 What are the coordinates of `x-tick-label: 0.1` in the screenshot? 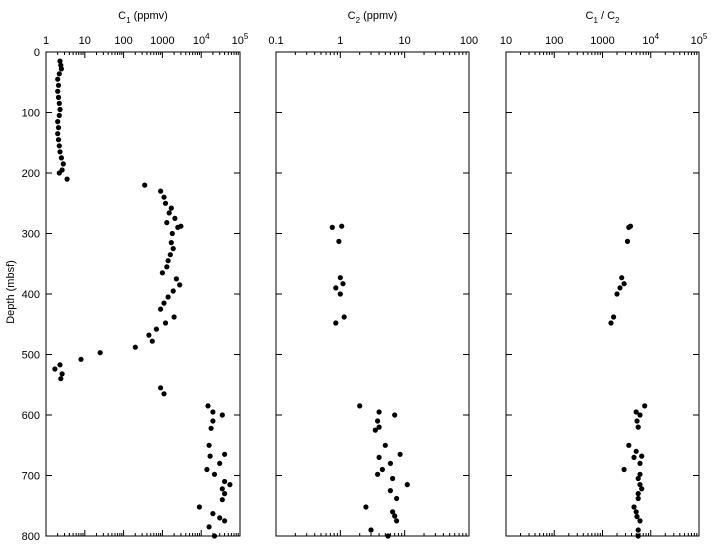 It's located at (275, 41).